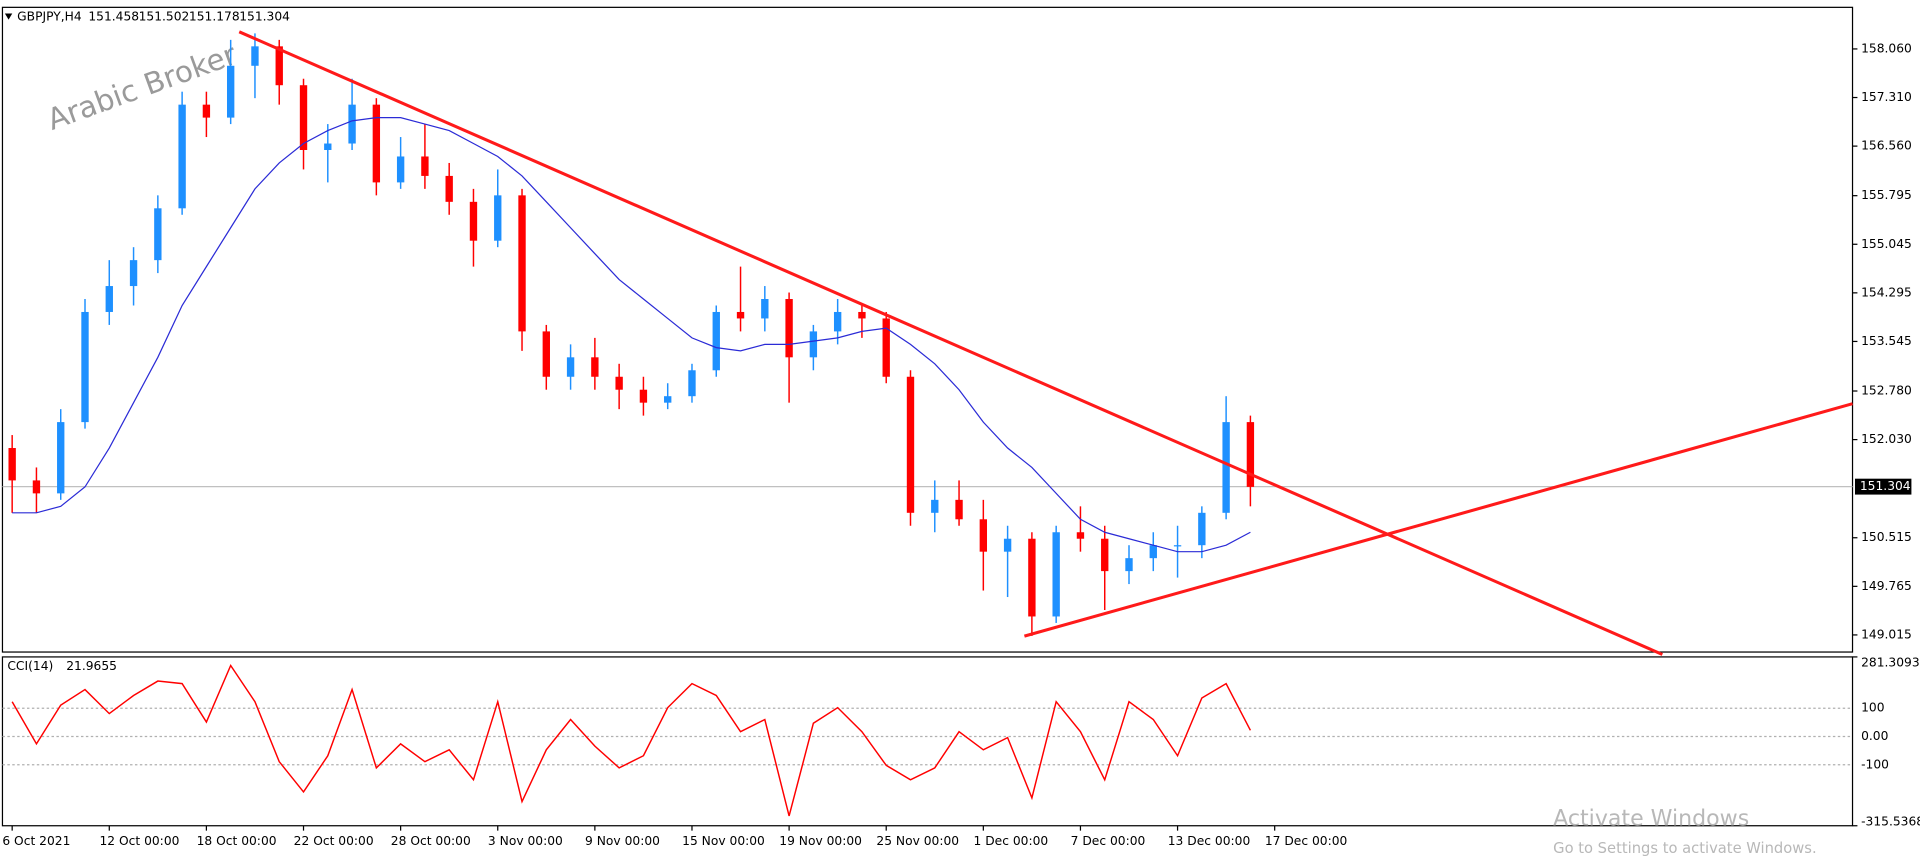 Image resolution: width=1920 pixels, height=860 pixels. Describe the element at coordinates (30, 666) in the screenshot. I see `cci-title: CCI(14)` at that location.